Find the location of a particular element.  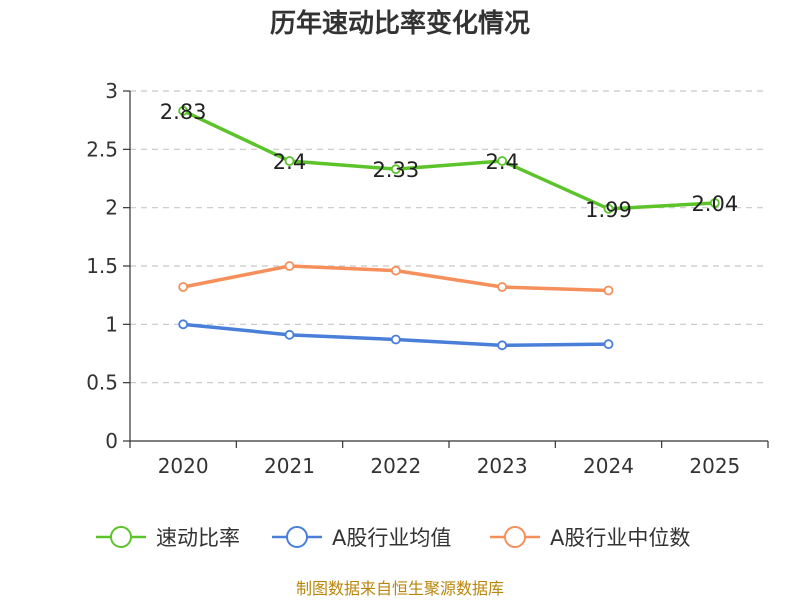

data-label: 2.33 is located at coordinates (395, 170).